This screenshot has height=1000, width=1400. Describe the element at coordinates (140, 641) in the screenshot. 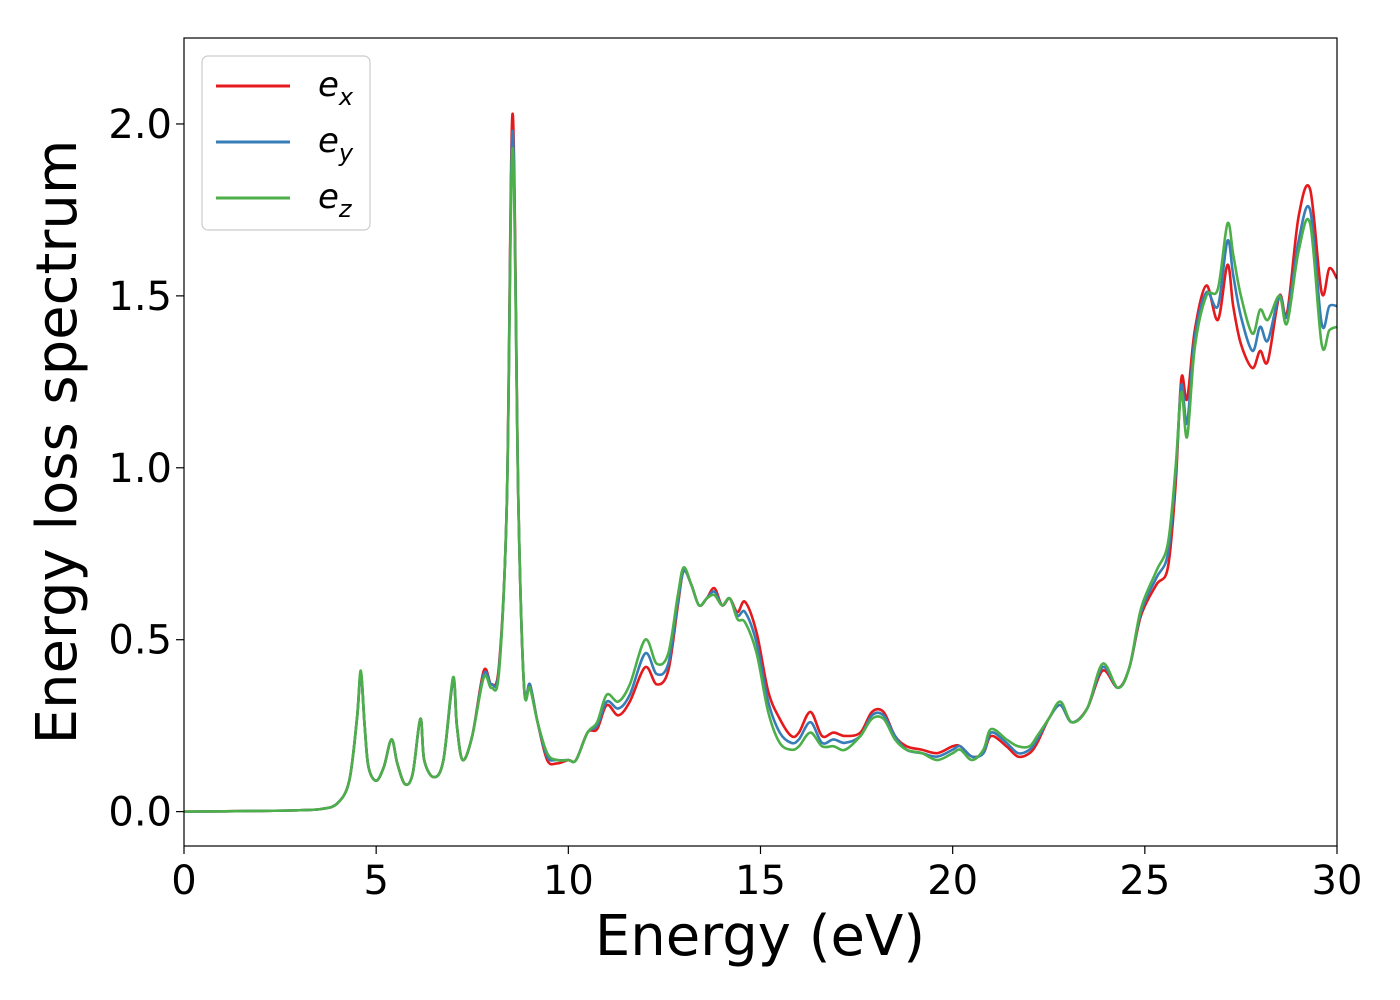

I see `y-tick-label: 0.5` at that location.